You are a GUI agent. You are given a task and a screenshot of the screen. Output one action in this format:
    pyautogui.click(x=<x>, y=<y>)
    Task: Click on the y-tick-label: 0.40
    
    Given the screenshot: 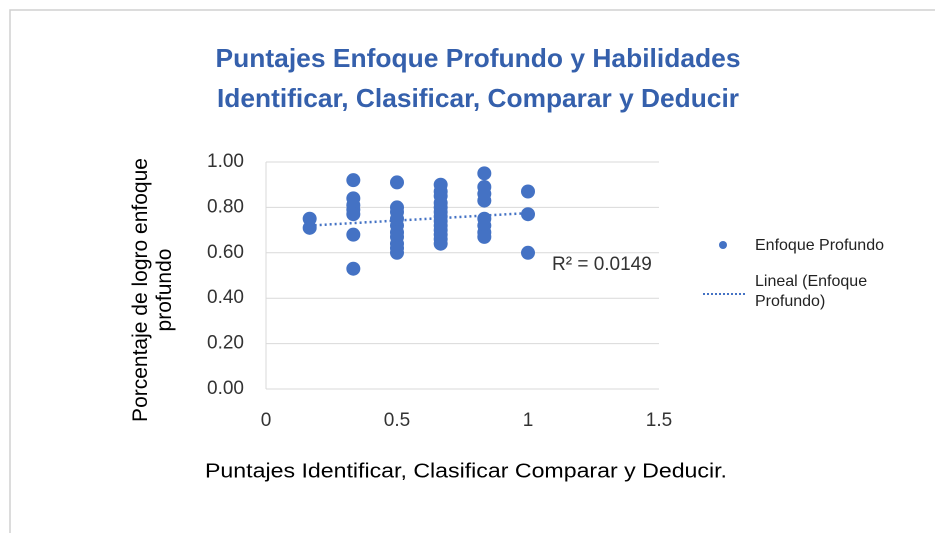 What is the action you would take?
    pyautogui.click(x=225, y=297)
    